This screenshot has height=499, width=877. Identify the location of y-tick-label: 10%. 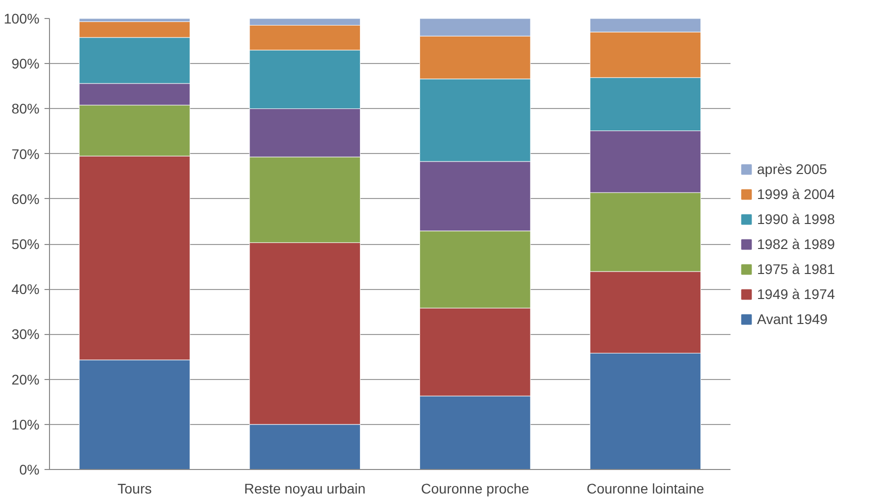
(25, 424).